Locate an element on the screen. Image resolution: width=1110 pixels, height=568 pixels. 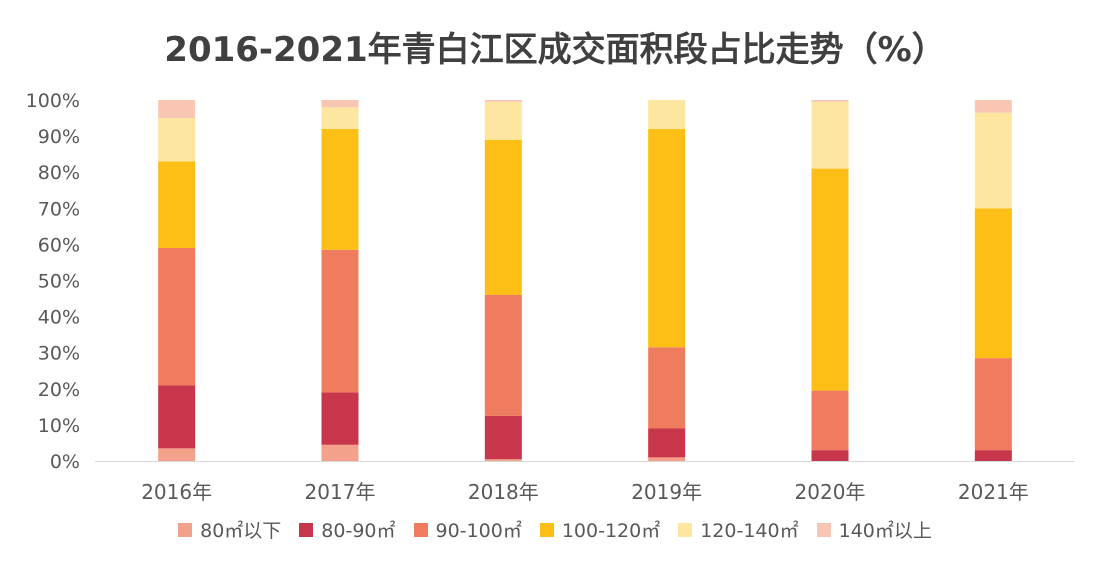
legend-item: 80㎡以下 is located at coordinates (229, 529).